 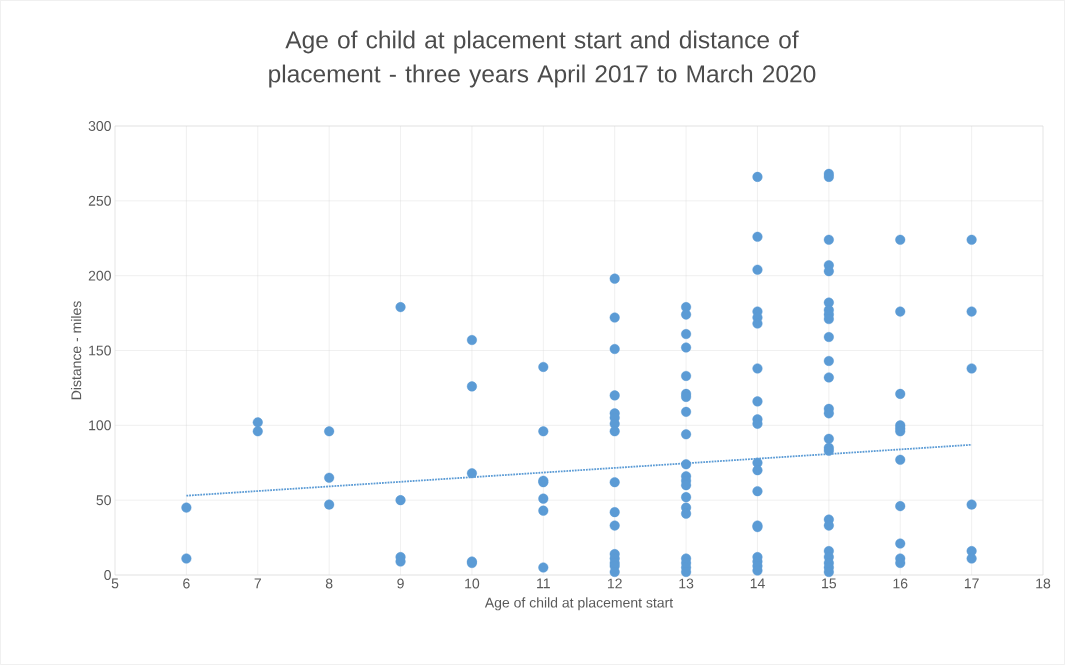 I want to click on y-tick-label: 100, so click(x=100, y=425).